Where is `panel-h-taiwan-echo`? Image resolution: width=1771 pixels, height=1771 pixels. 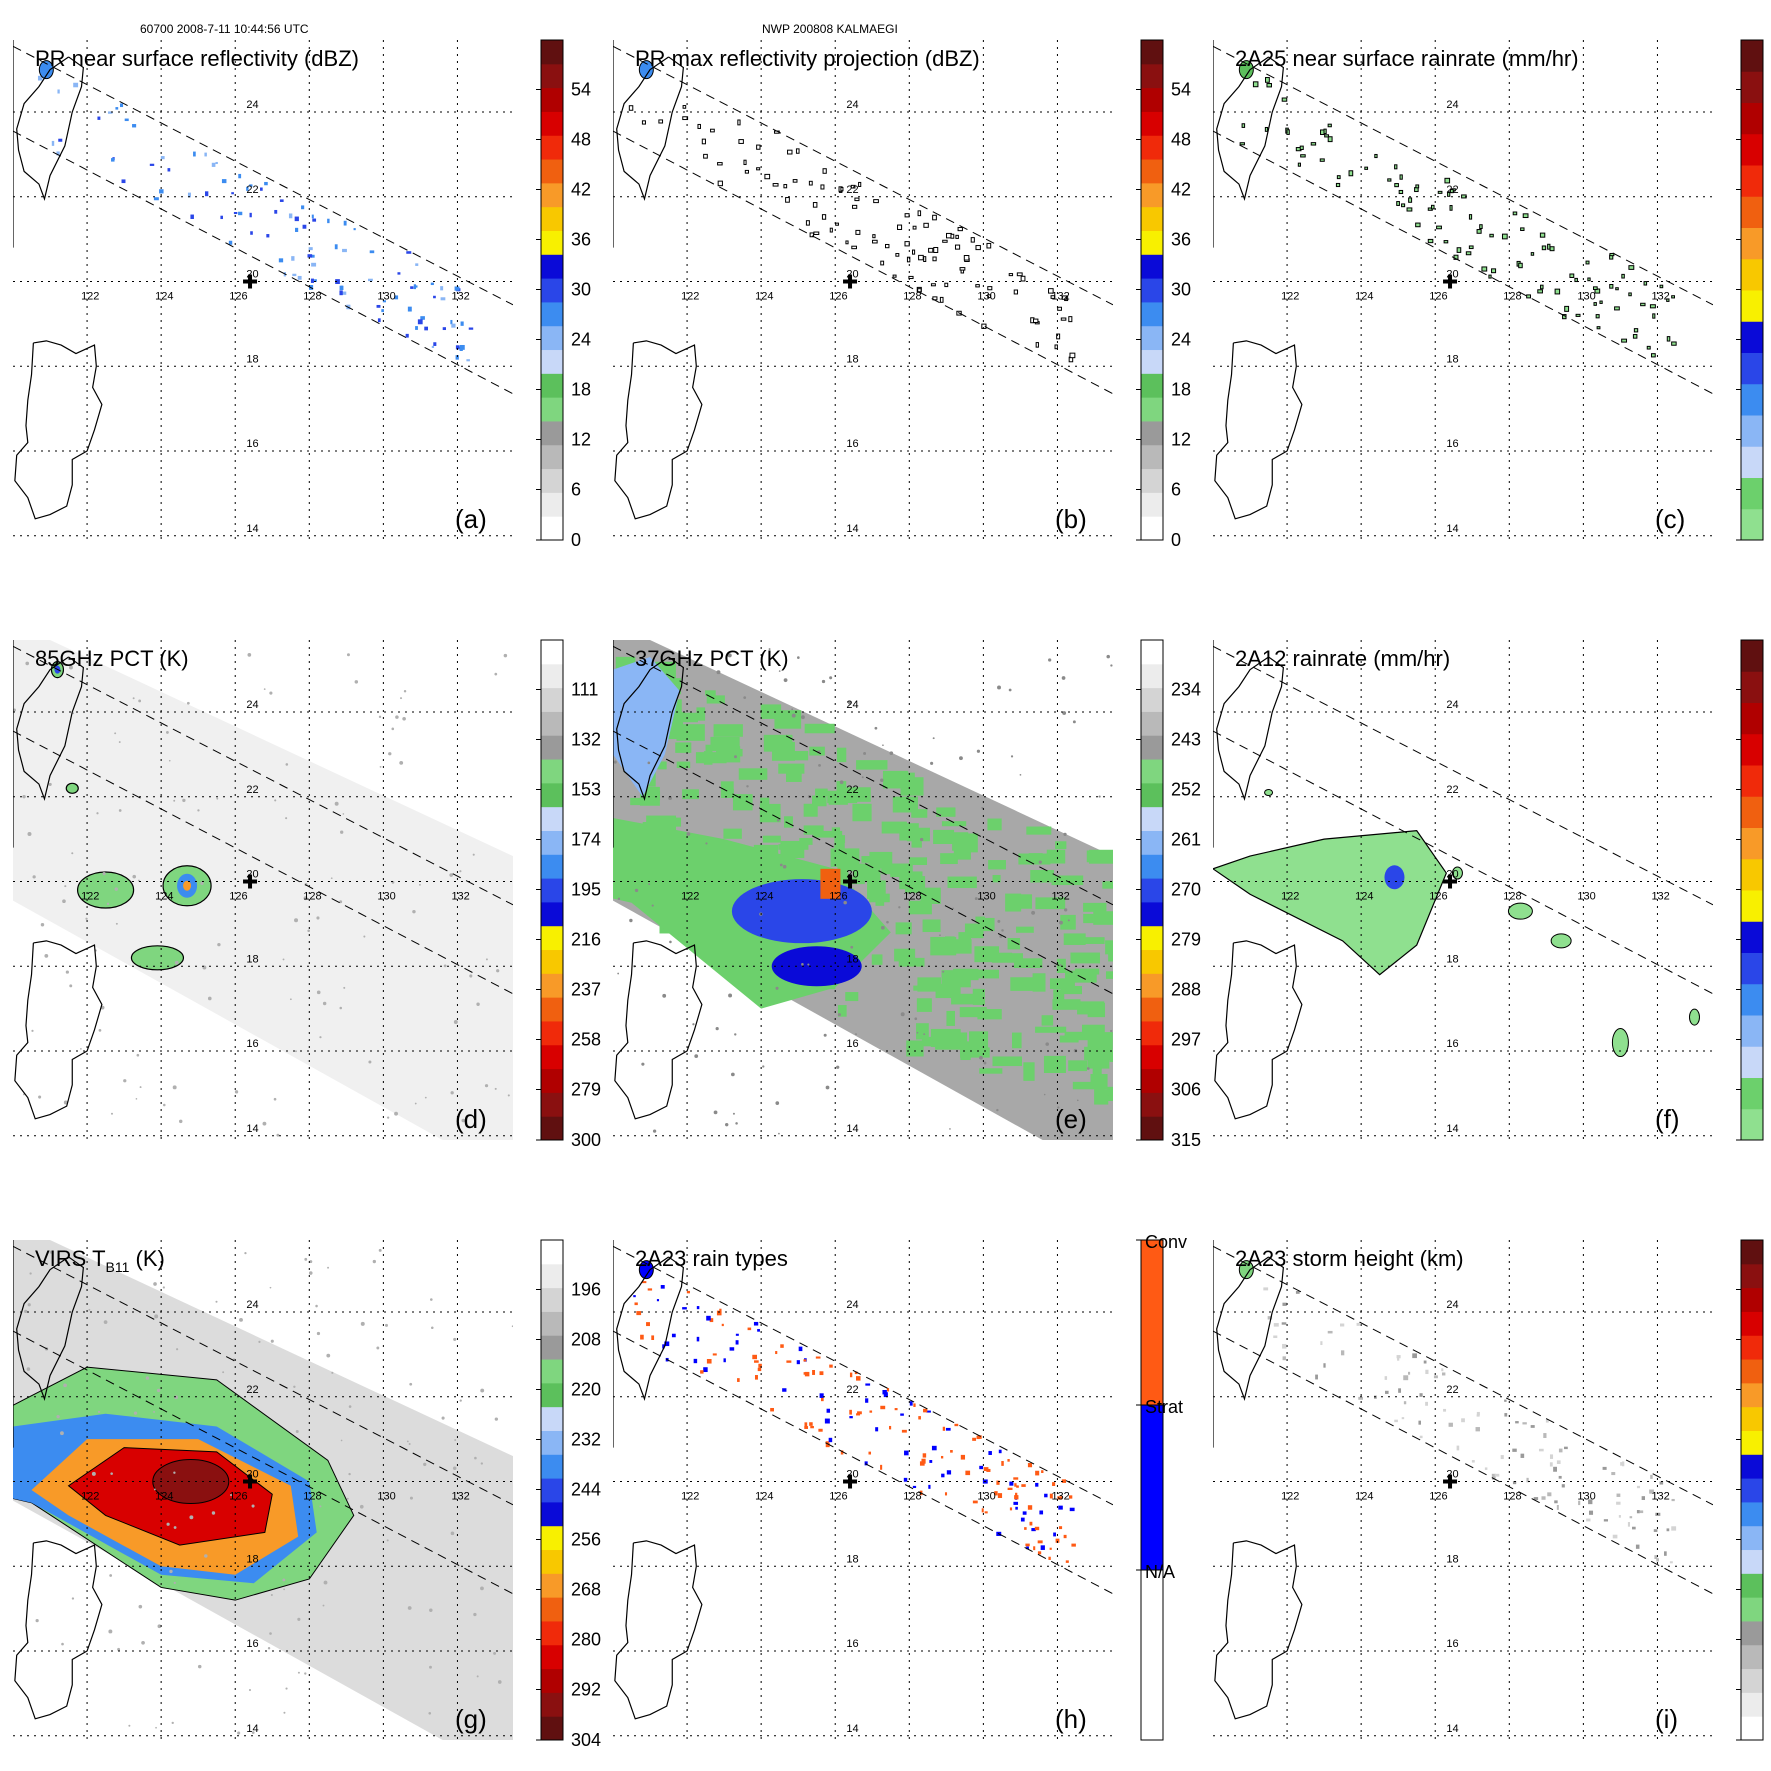
panel-h-taiwan-echo is located at coordinates (646, 1270).